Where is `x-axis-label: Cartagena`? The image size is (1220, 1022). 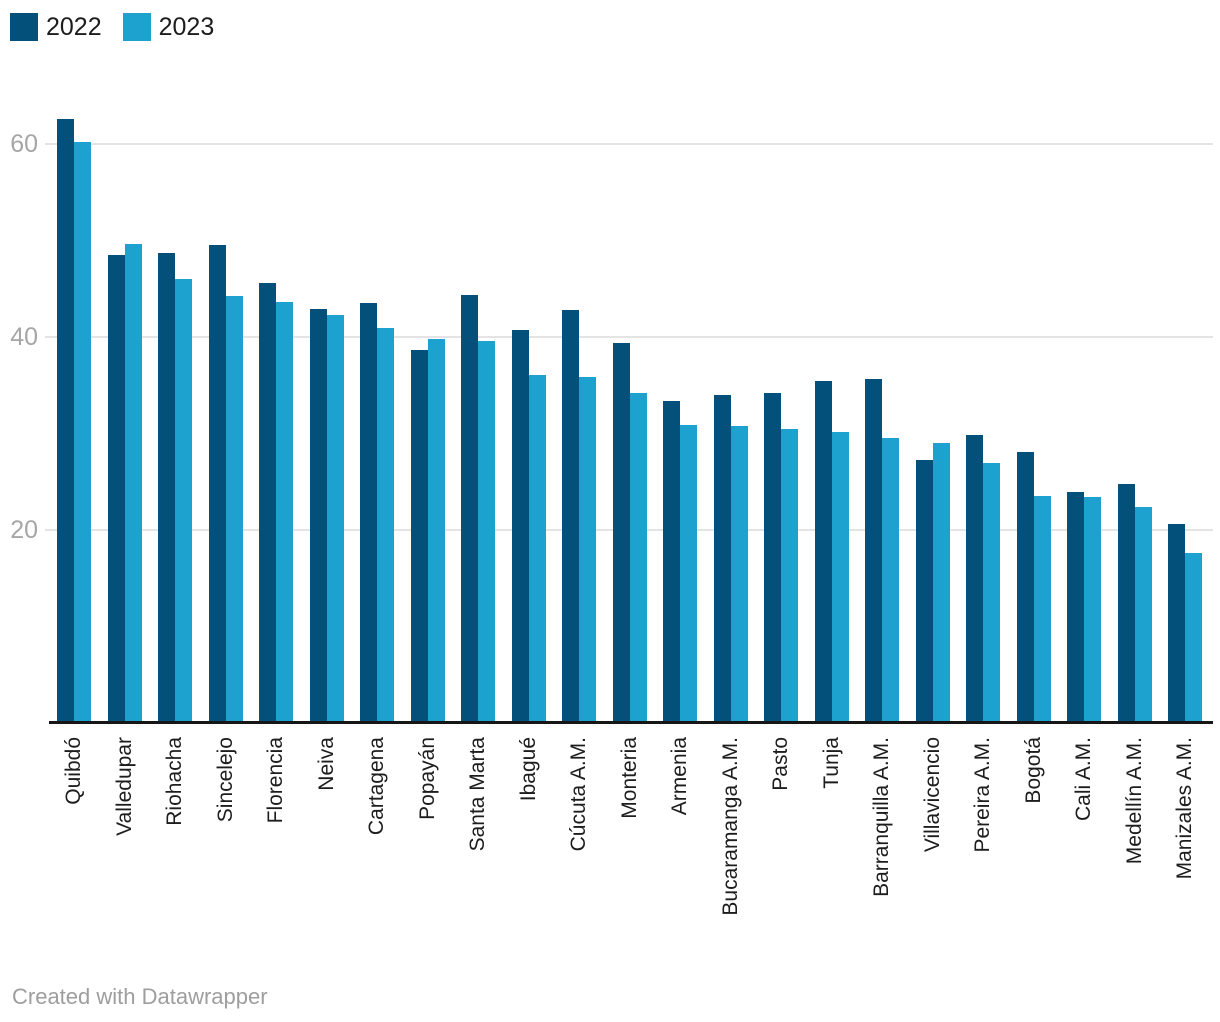
x-axis-label: Cartagena is located at coordinates (376, 786).